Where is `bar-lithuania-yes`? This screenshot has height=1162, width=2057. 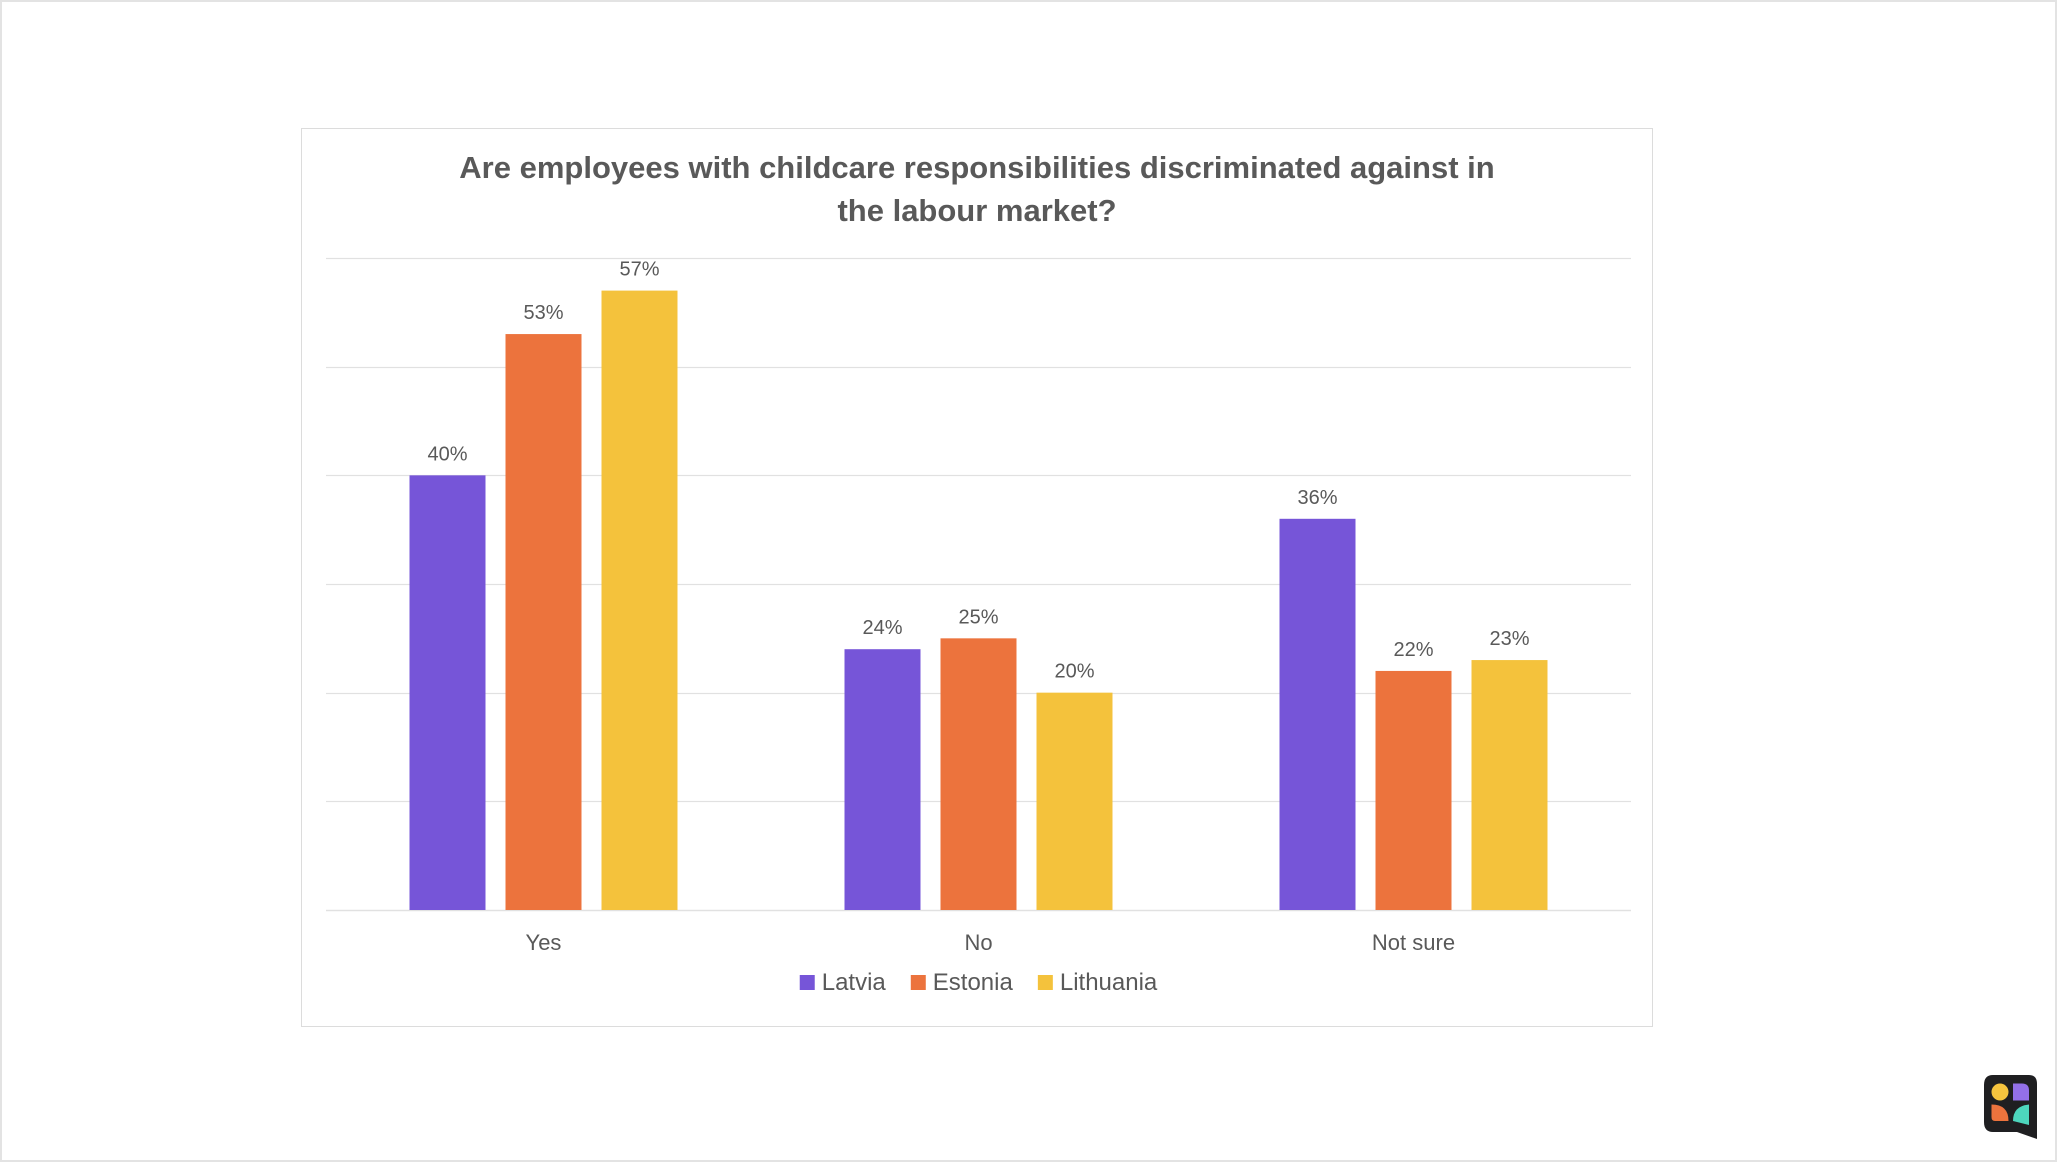 bar-lithuania-yes is located at coordinates (639, 600).